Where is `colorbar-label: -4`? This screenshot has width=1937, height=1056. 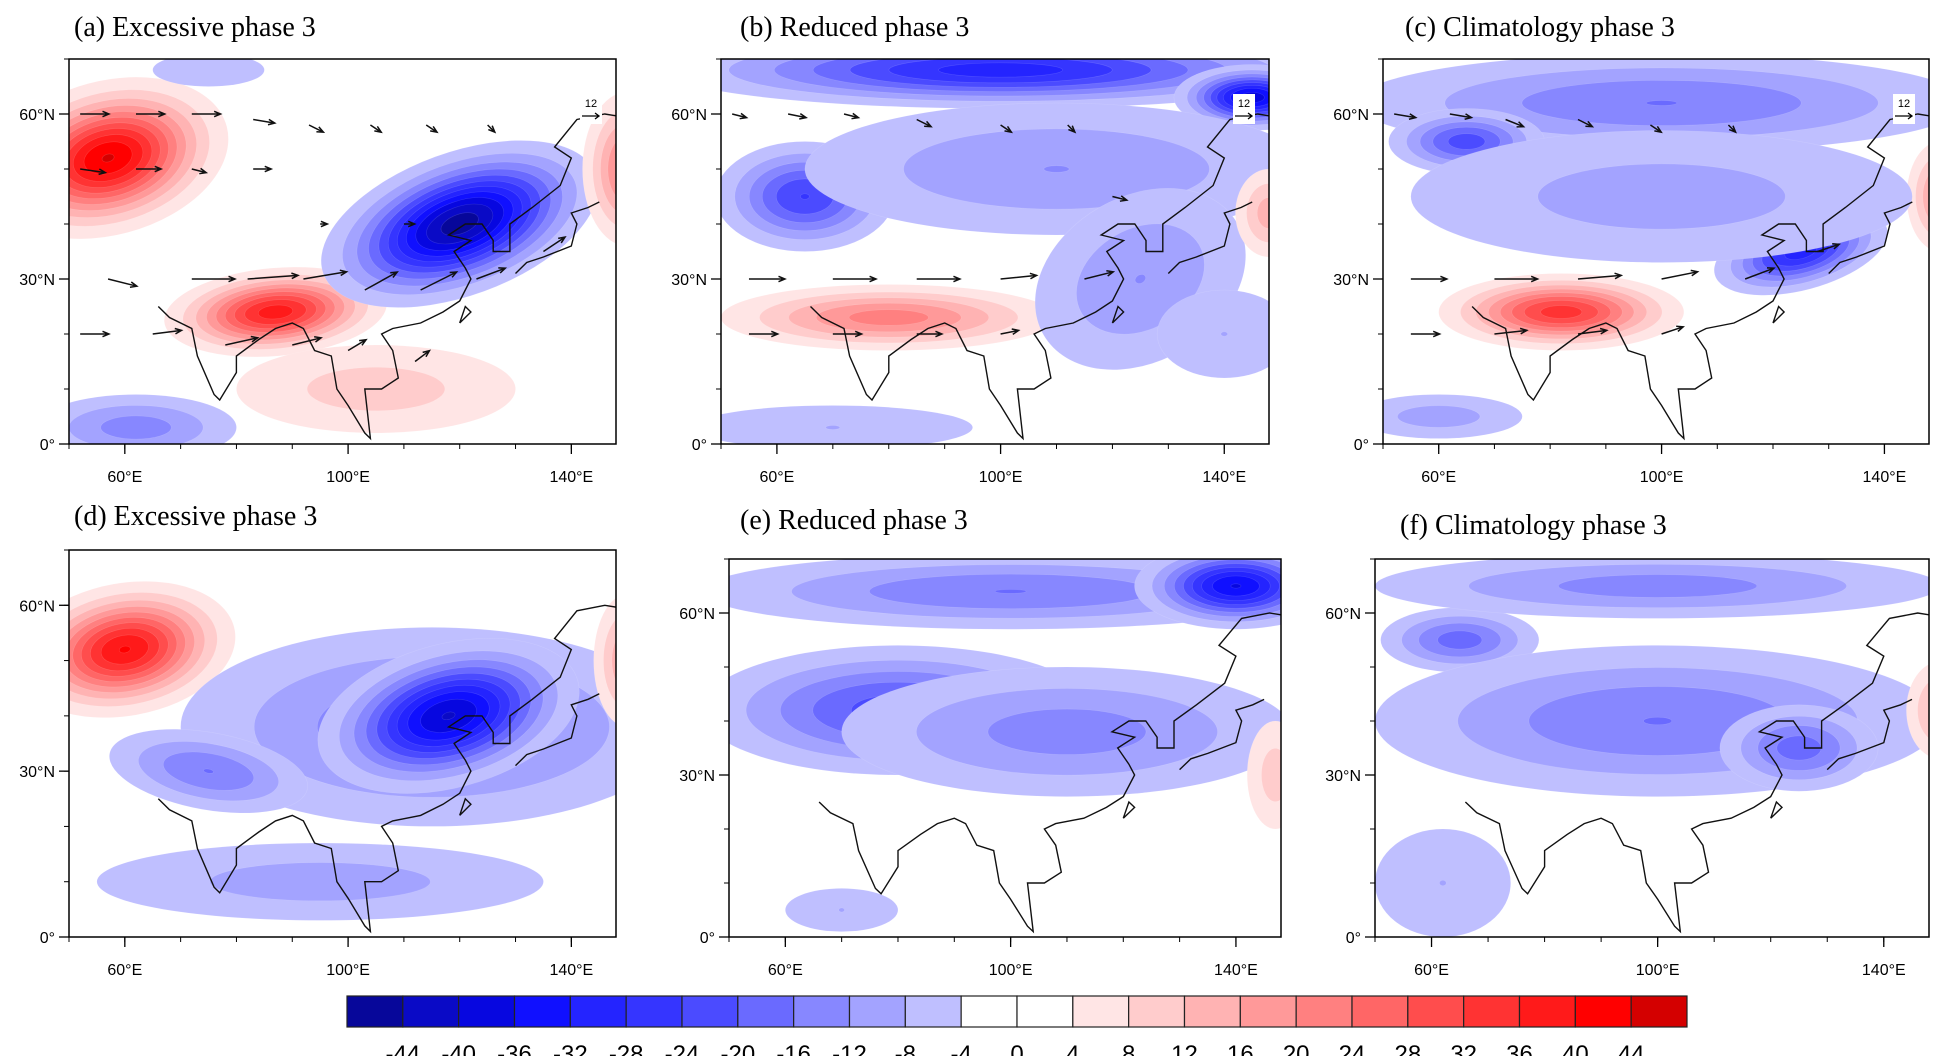
colorbar-label: -4 is located at coordinates (960, 1048).